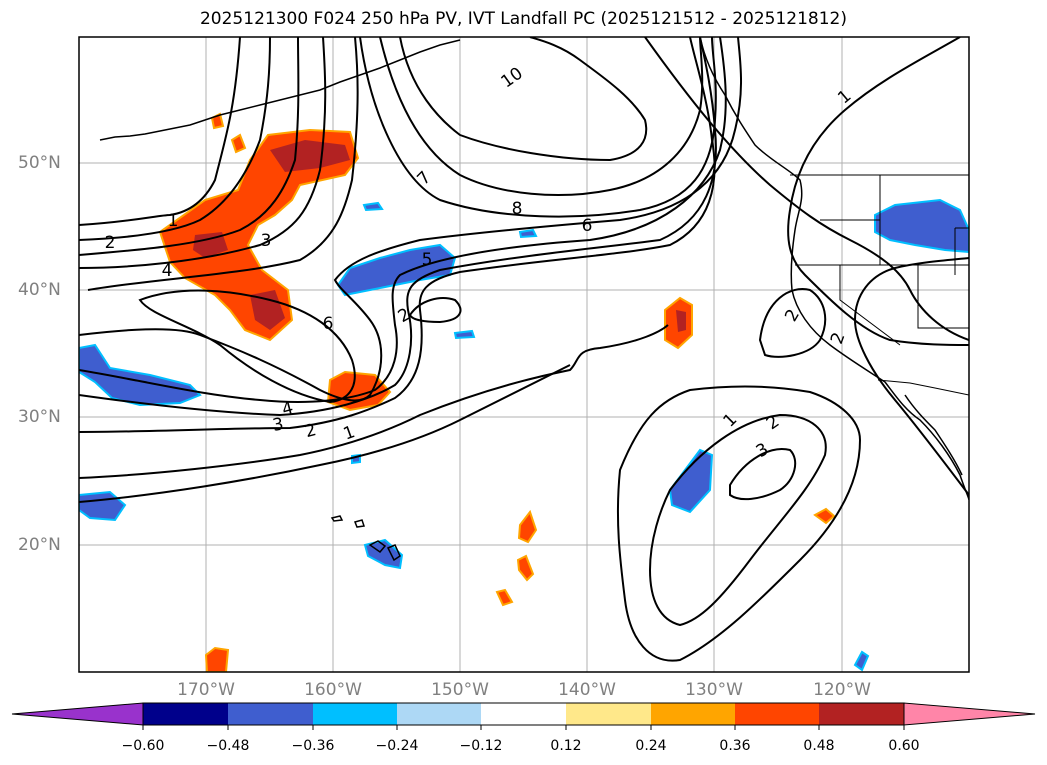 This screenshot has width=1047, height=765. What do you see at coordinates (427, 260) in the screenshot?
I see `contour-label: 5` at bounding box center [427, 260].